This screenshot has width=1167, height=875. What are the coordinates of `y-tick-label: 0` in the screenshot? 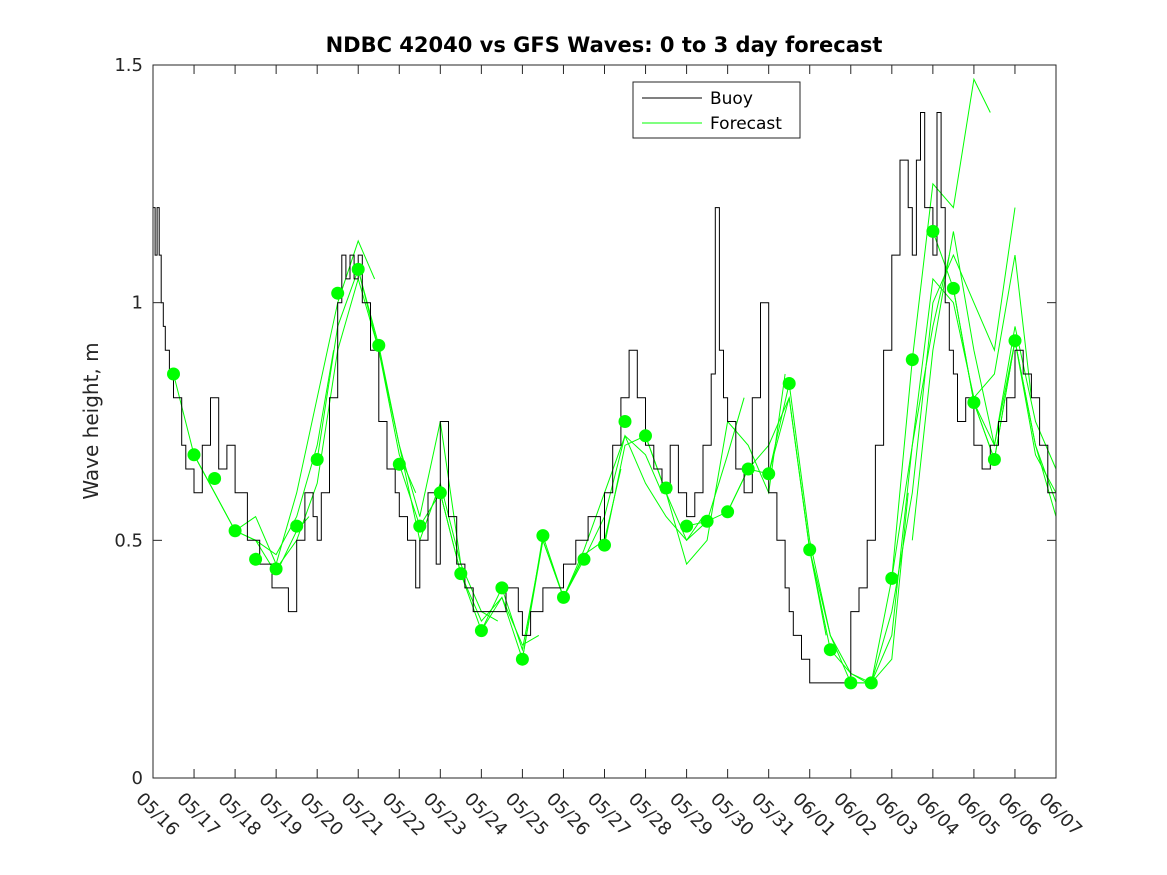 It's located at (137, 778).